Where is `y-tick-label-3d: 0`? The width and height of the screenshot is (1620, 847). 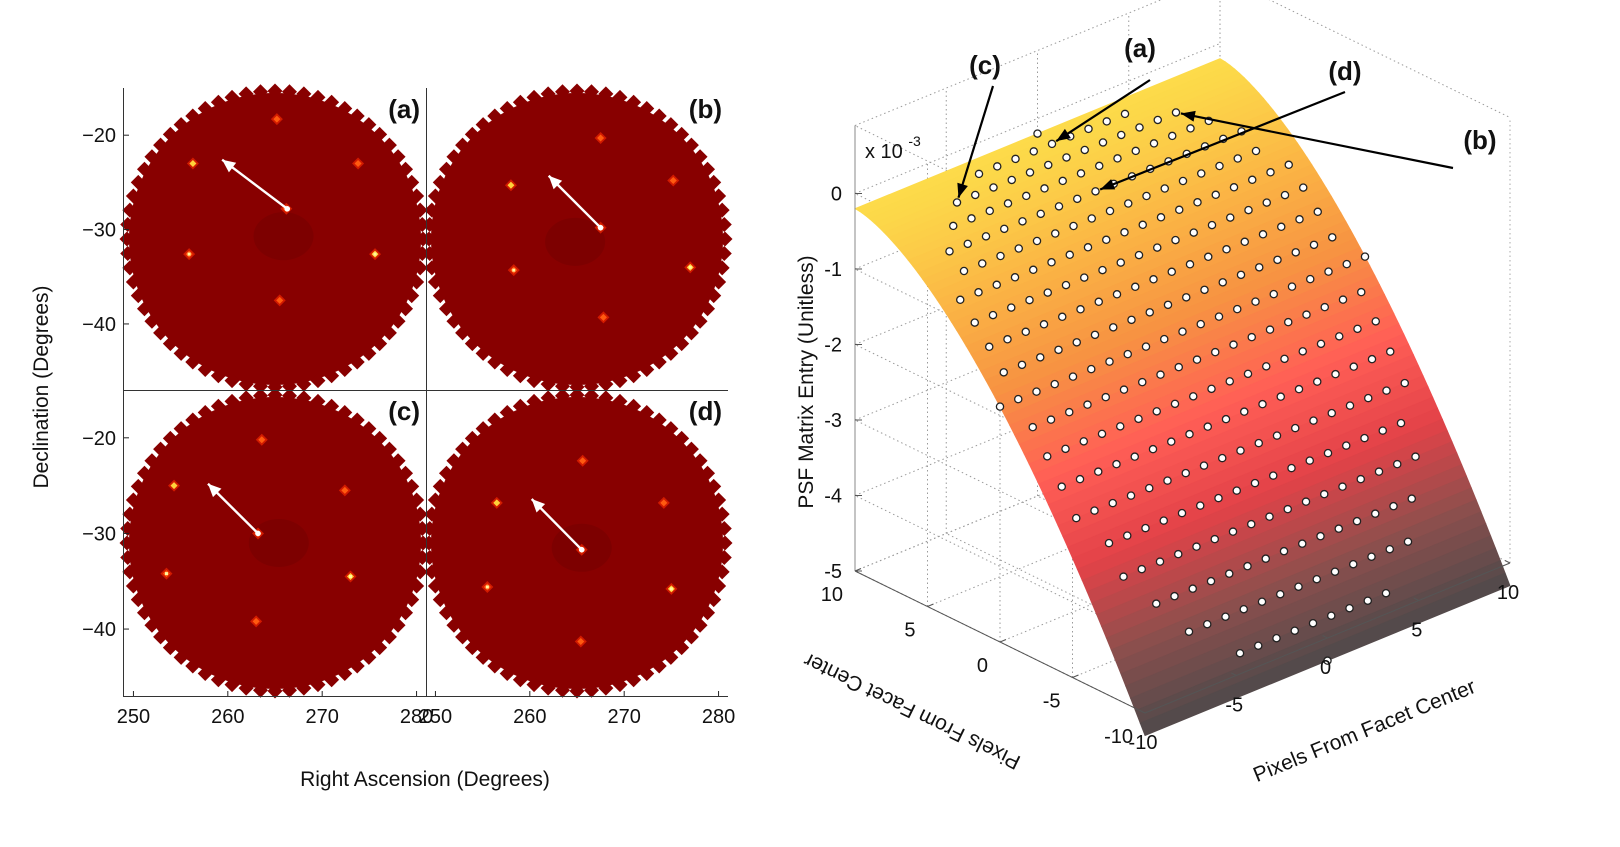 y-tick-label-3d: 0 is located at coordinates (982, 666).